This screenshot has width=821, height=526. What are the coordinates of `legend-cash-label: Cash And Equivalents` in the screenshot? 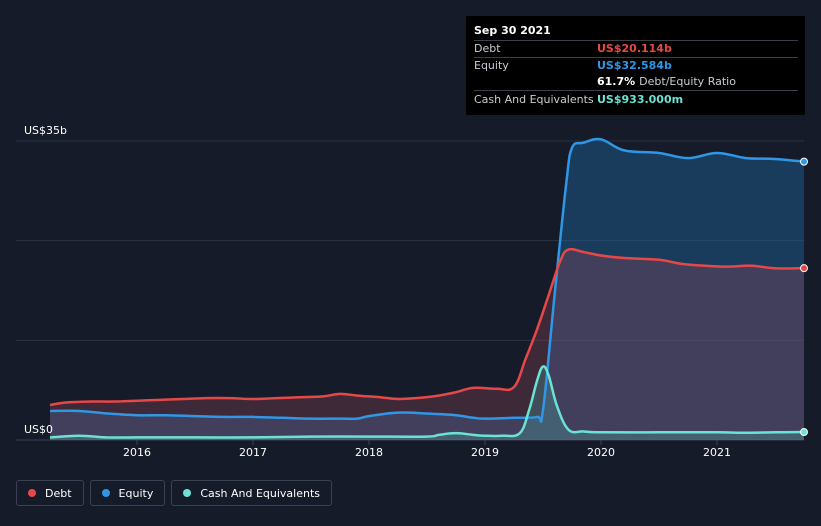 It's located at (260, 493).